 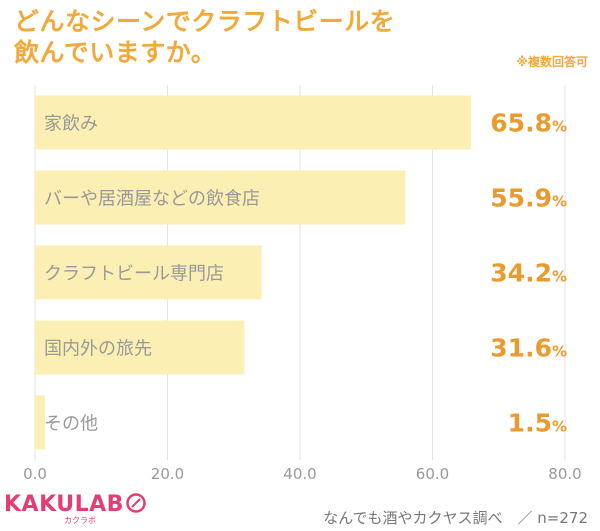 I want to click on category-label: クラフトビール専門店, so click(x=134, y=274).